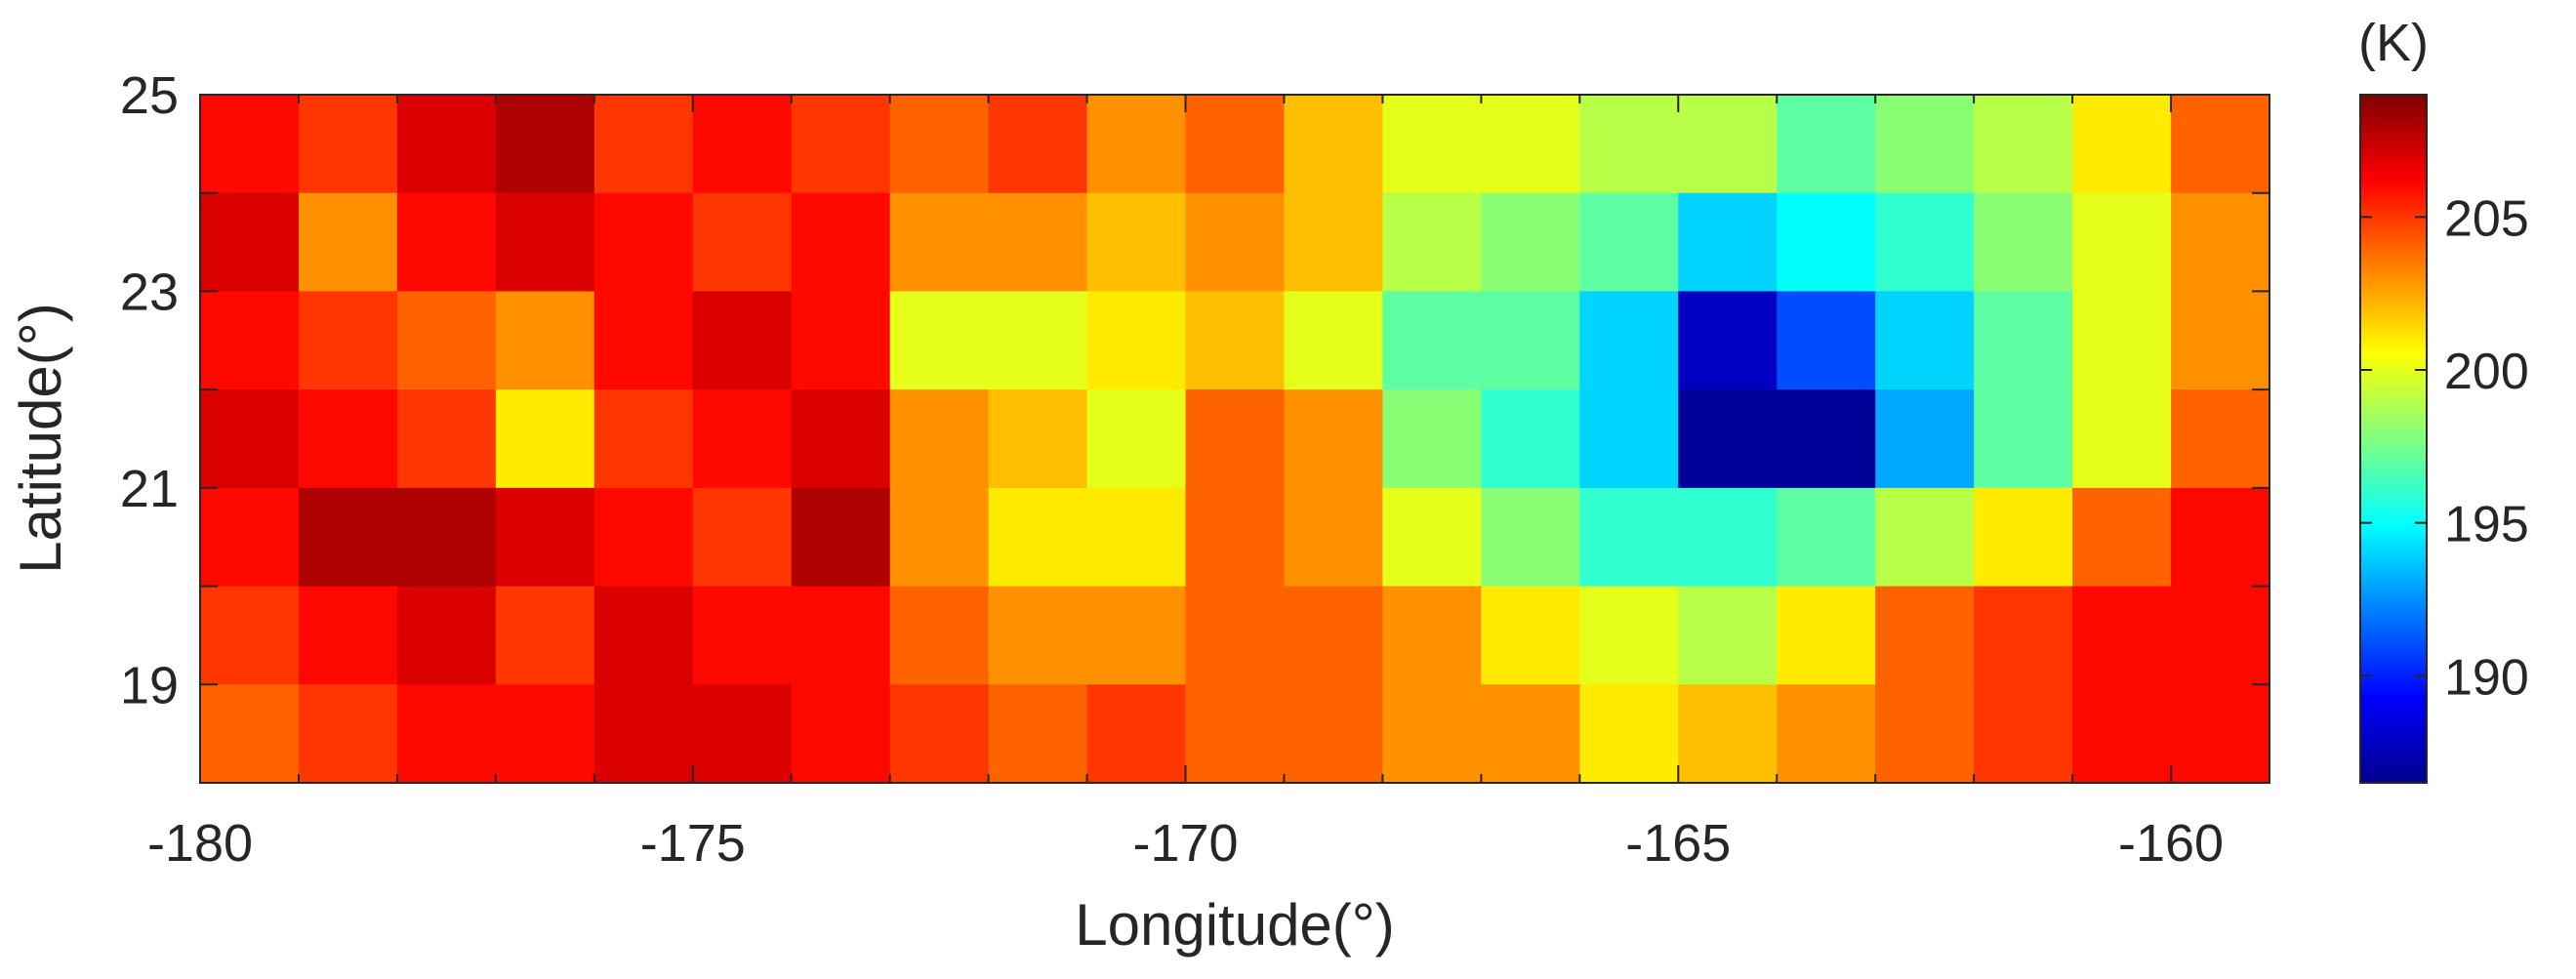  What do you see at coordinates (149, 292) in the screenshot?
I see `y-tick-label: 23` at bounding box center [149, 292].